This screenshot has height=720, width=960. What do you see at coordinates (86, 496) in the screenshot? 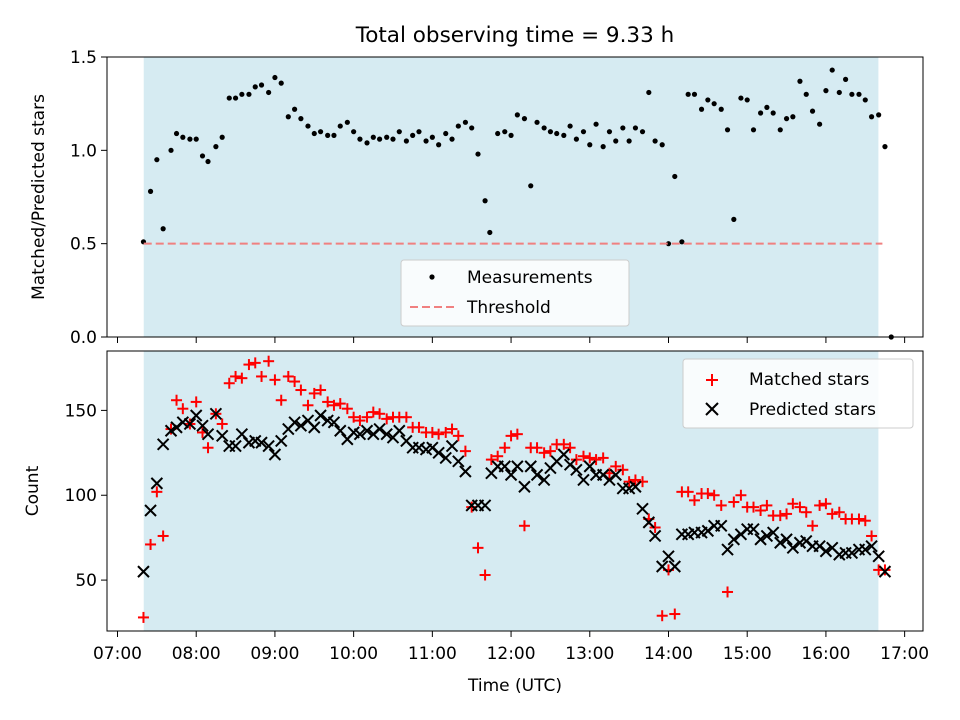
I see `bottom-y-ticks: 50 100 150` at bounding box center [86, 496].